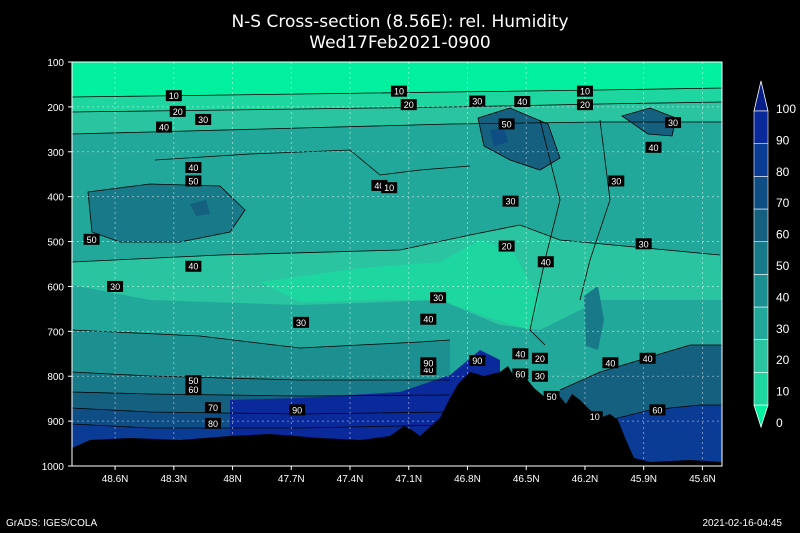  I want to click on colorbar-max-arrow, so click(761, 96).